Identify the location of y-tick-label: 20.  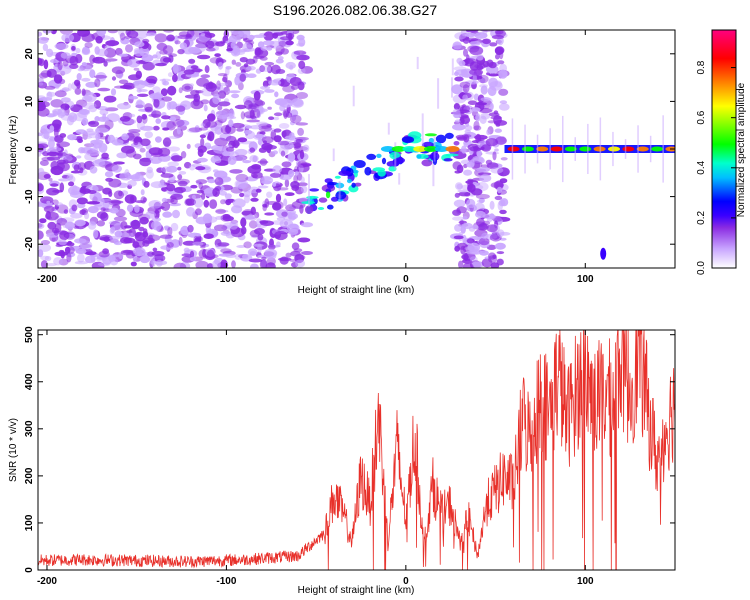
(29, 54).